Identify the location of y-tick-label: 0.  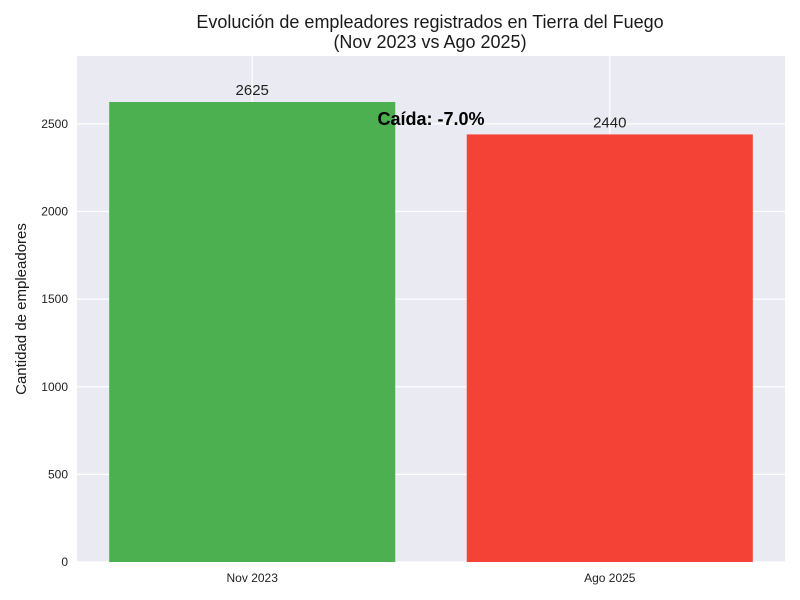
(64, 562).